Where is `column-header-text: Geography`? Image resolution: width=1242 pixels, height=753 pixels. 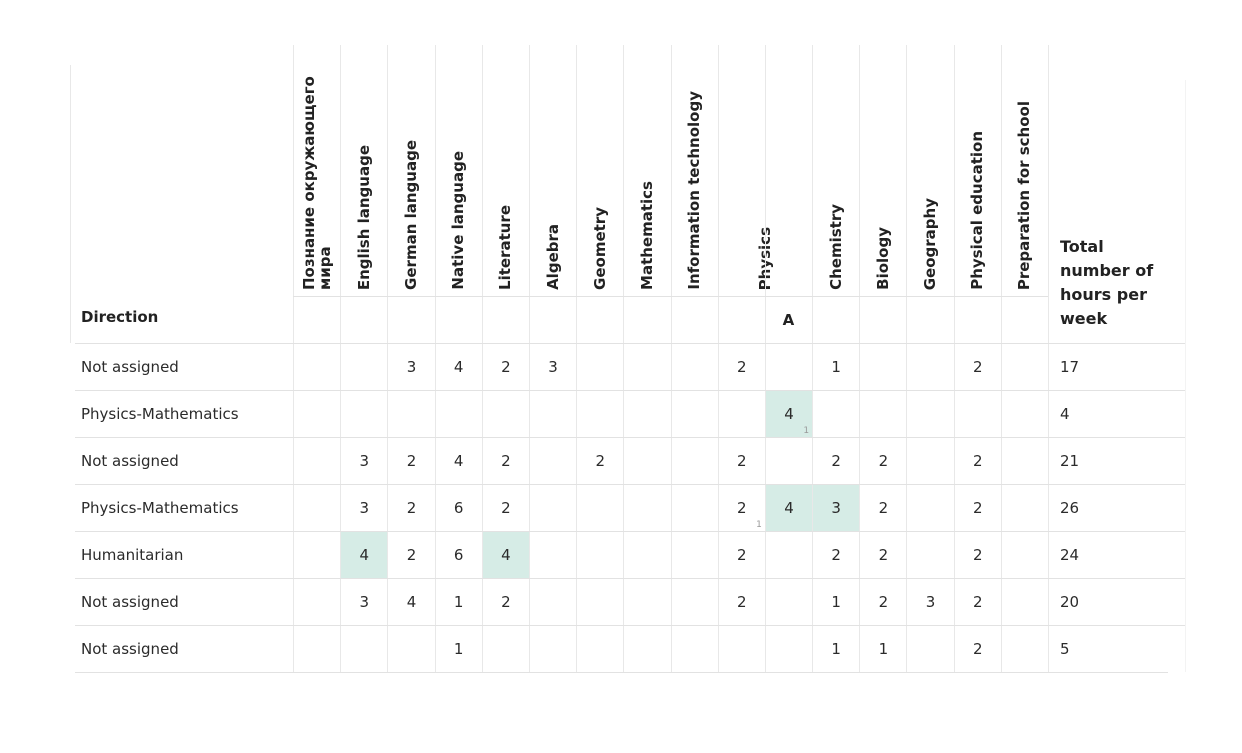
column-header-text: Geography is located at coordinates (930, 243).